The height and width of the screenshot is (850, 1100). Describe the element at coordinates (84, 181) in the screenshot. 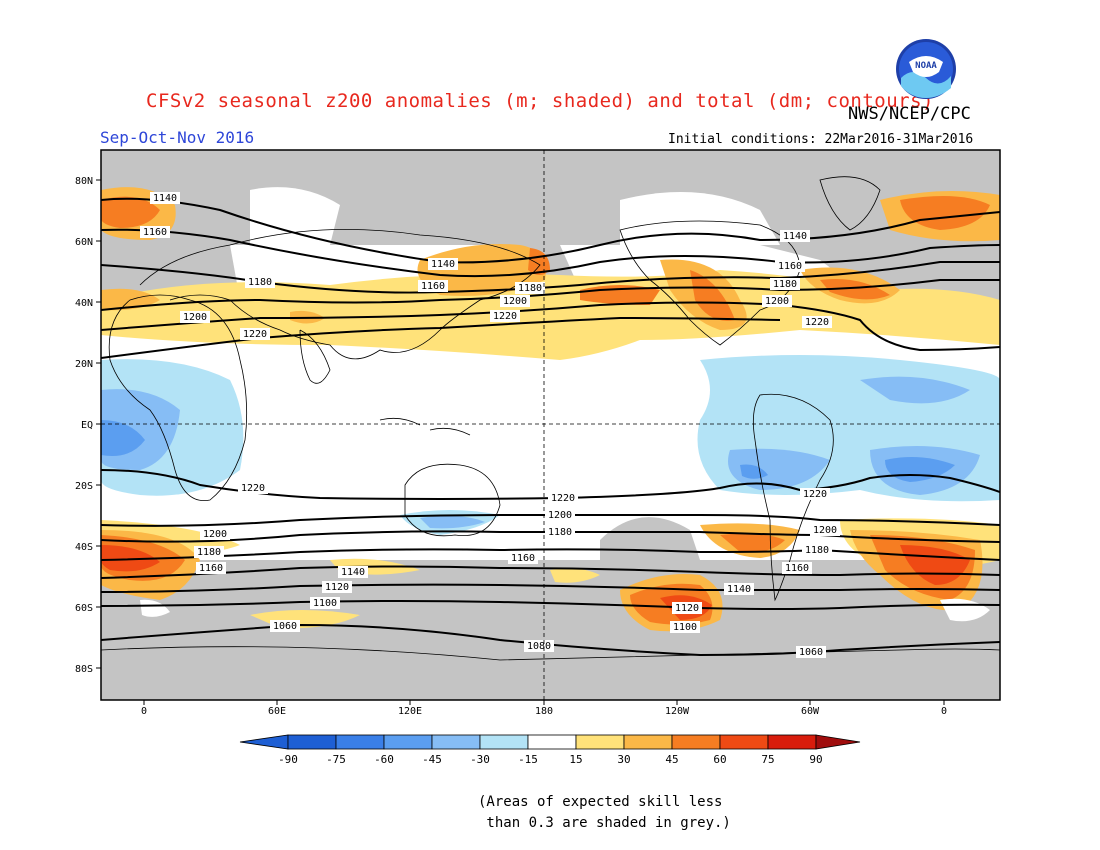

I see `lat-tick-label: 80N` at that location.